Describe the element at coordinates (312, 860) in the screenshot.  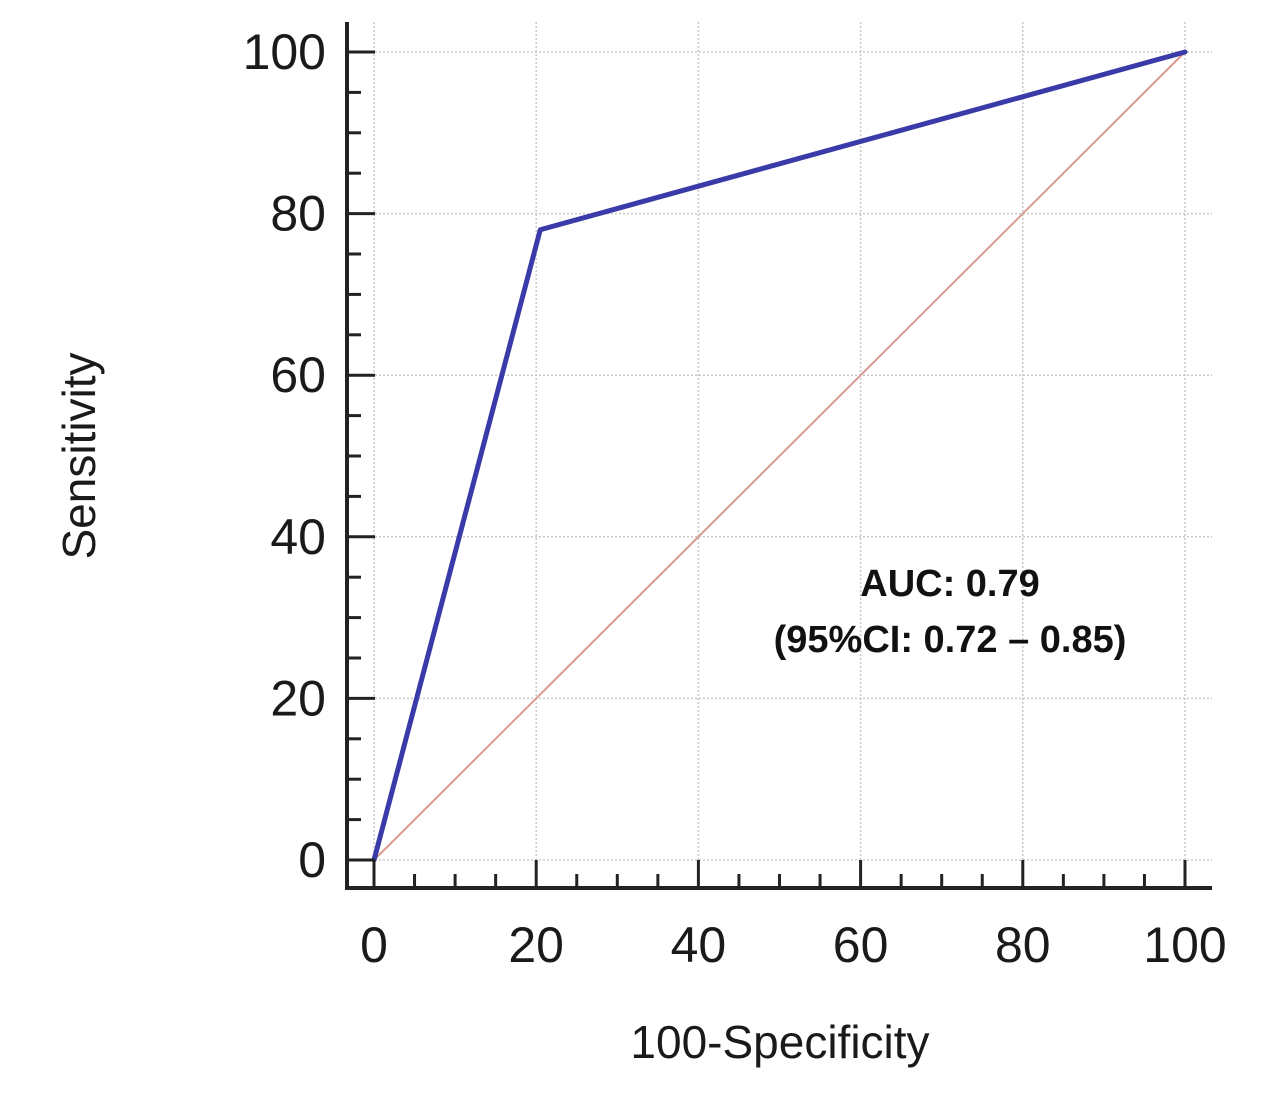
I see `y-tick-label: 0` at that location.